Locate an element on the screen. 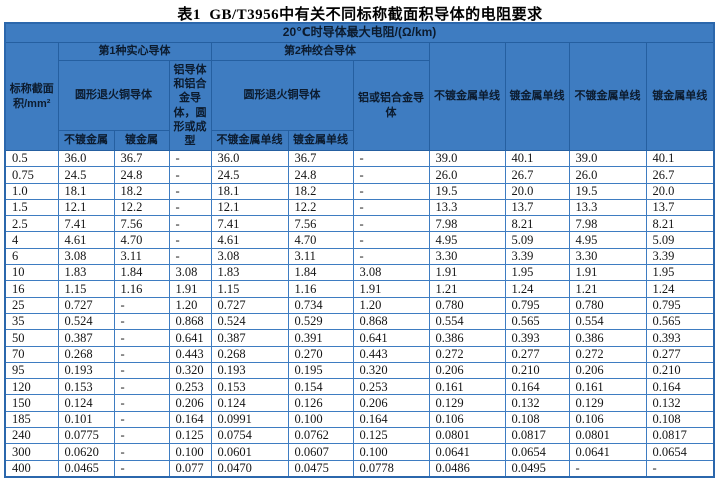 Image resolution: width=720 pixels, height=496 pixels. value-cell: 4.61 is located at coordinates (86, 240).